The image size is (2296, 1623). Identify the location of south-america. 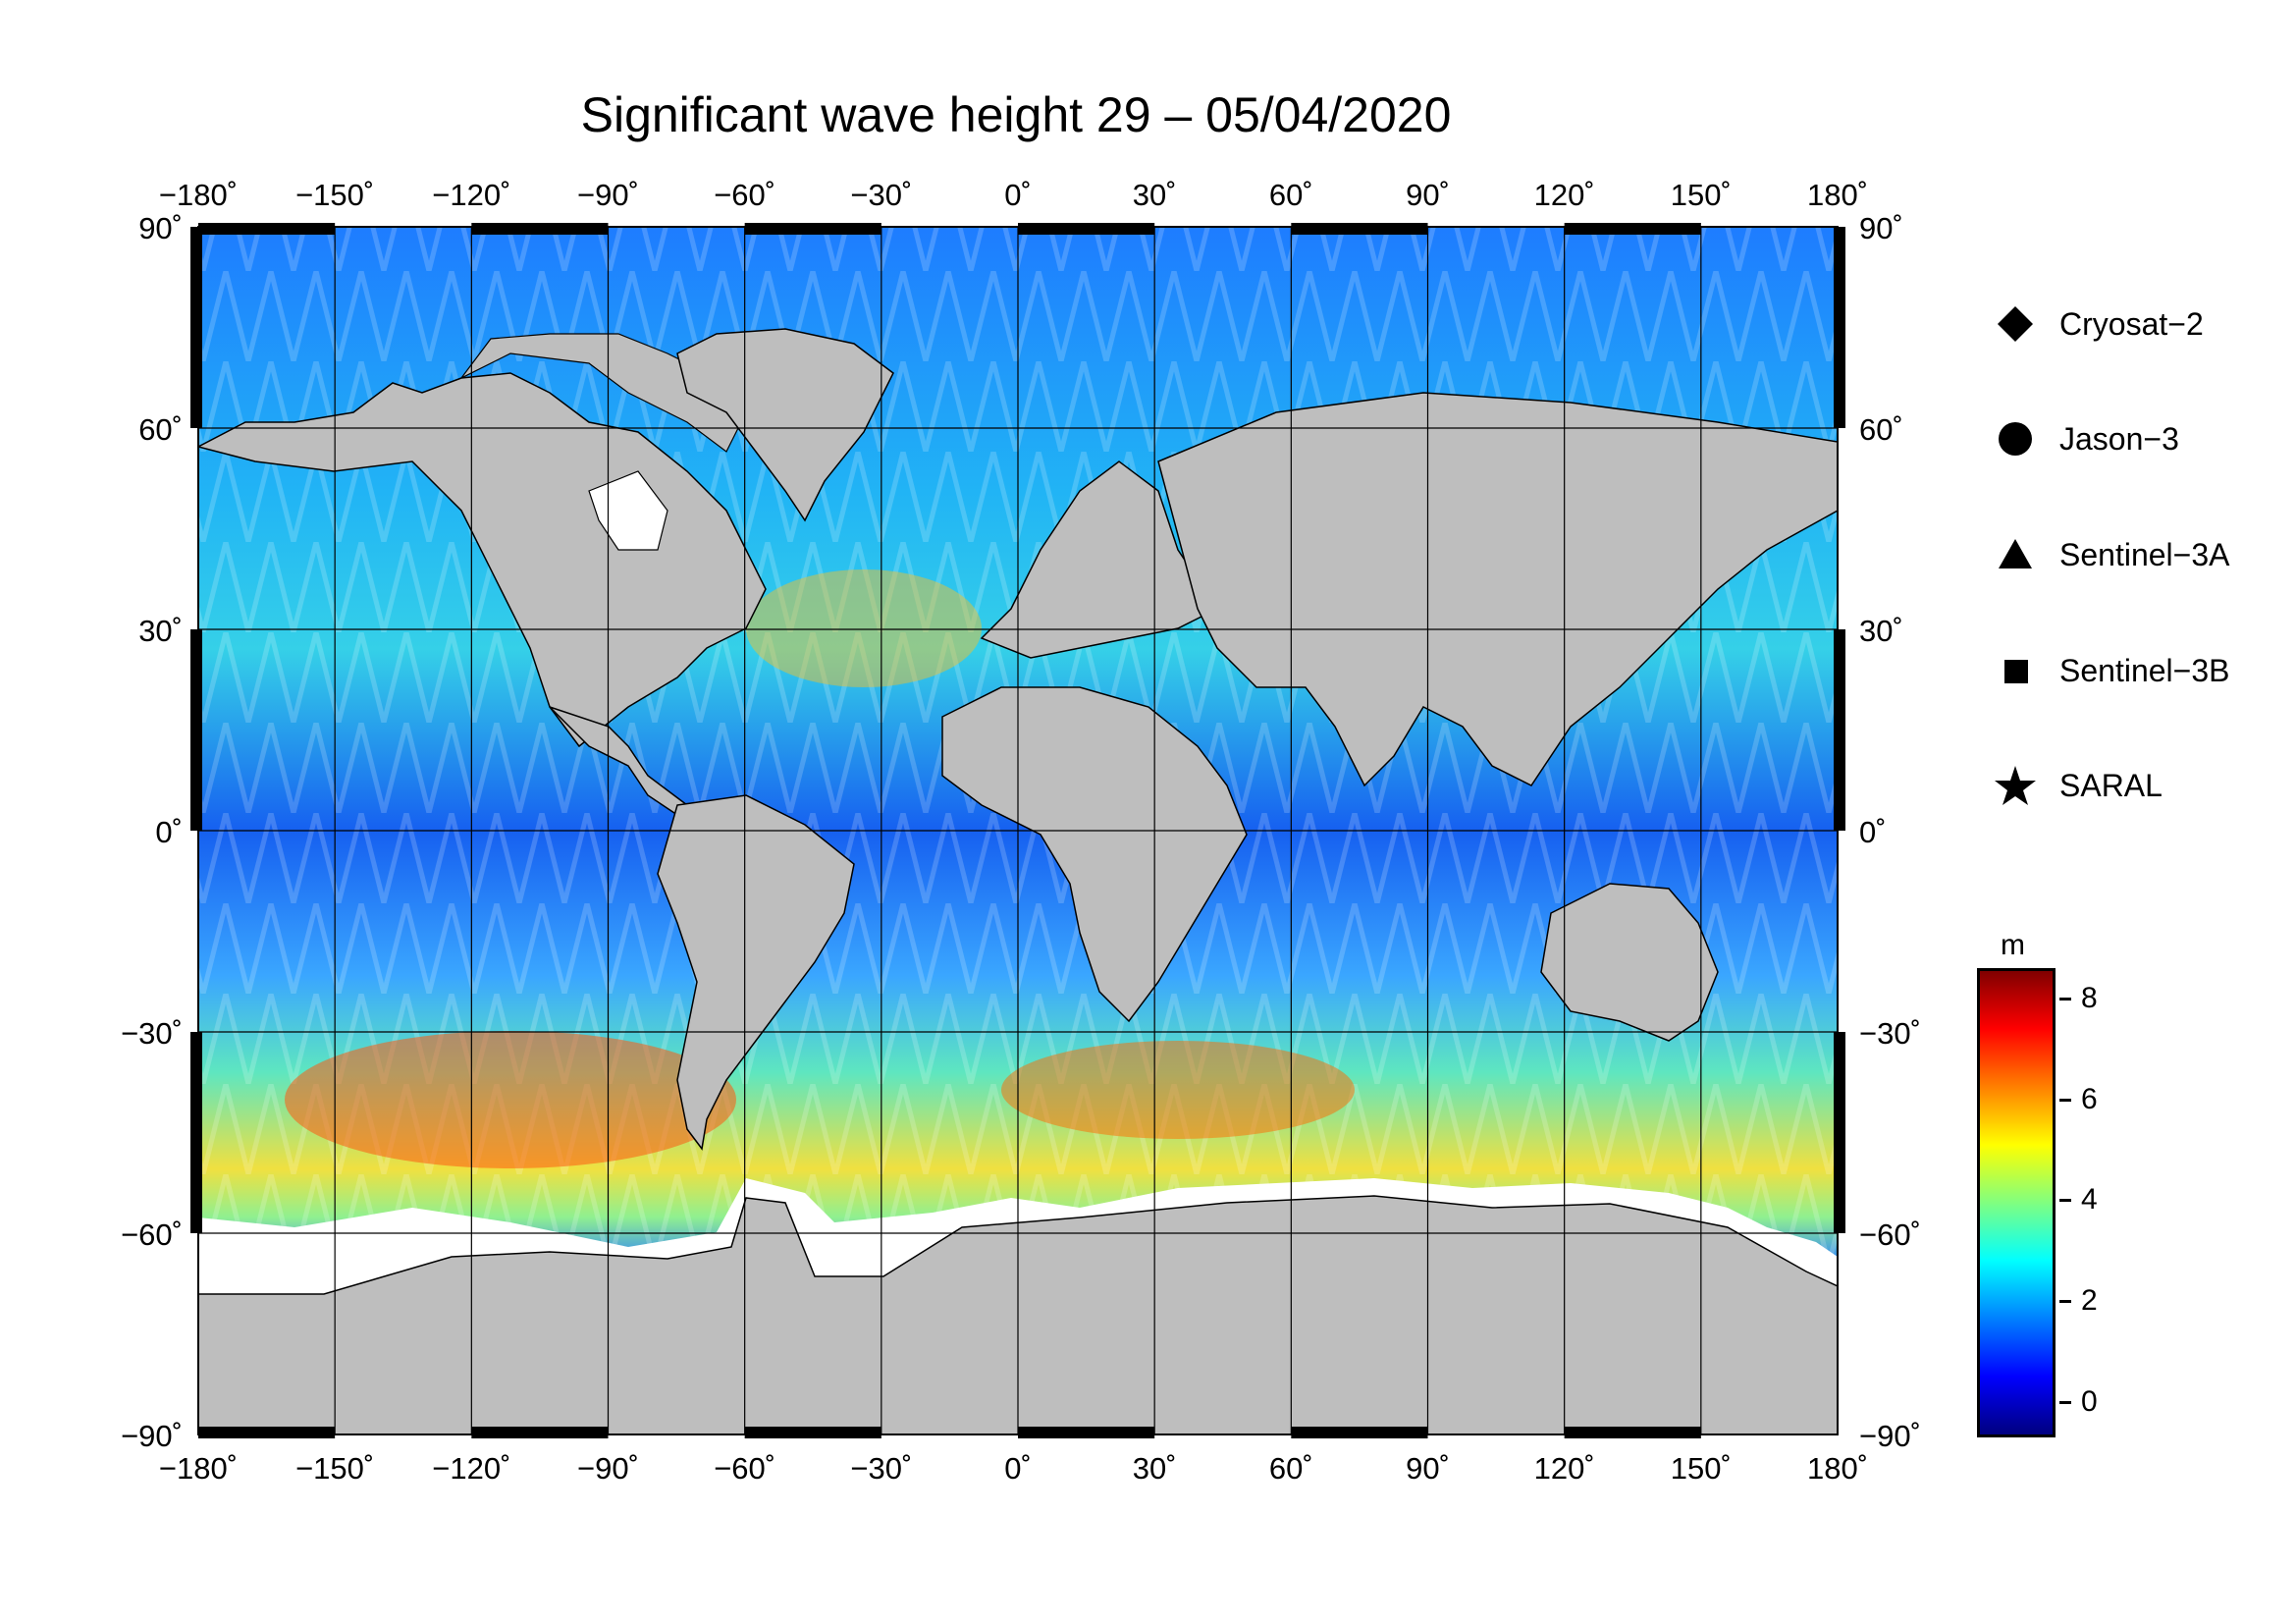
(756, 972).